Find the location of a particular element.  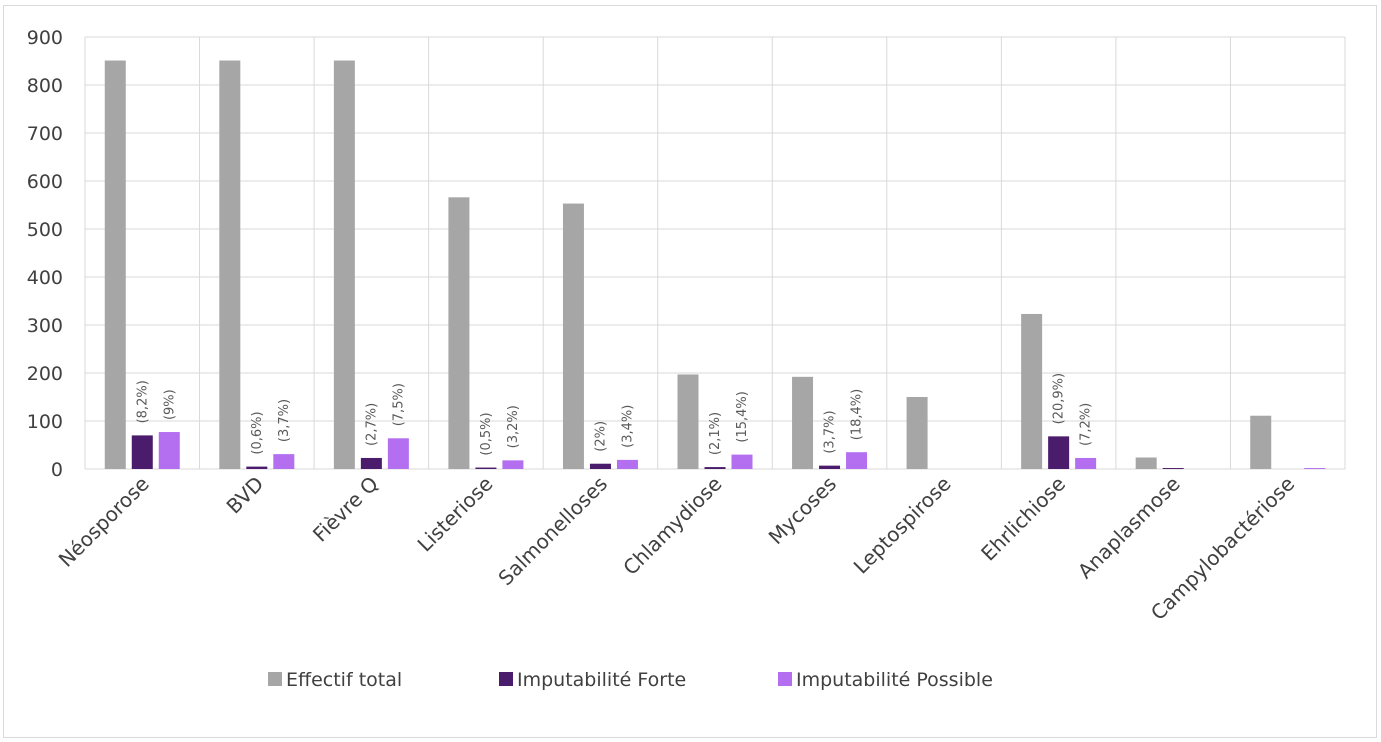

bar-data-label: (7,2%) is located at coordinates (1086, 424).